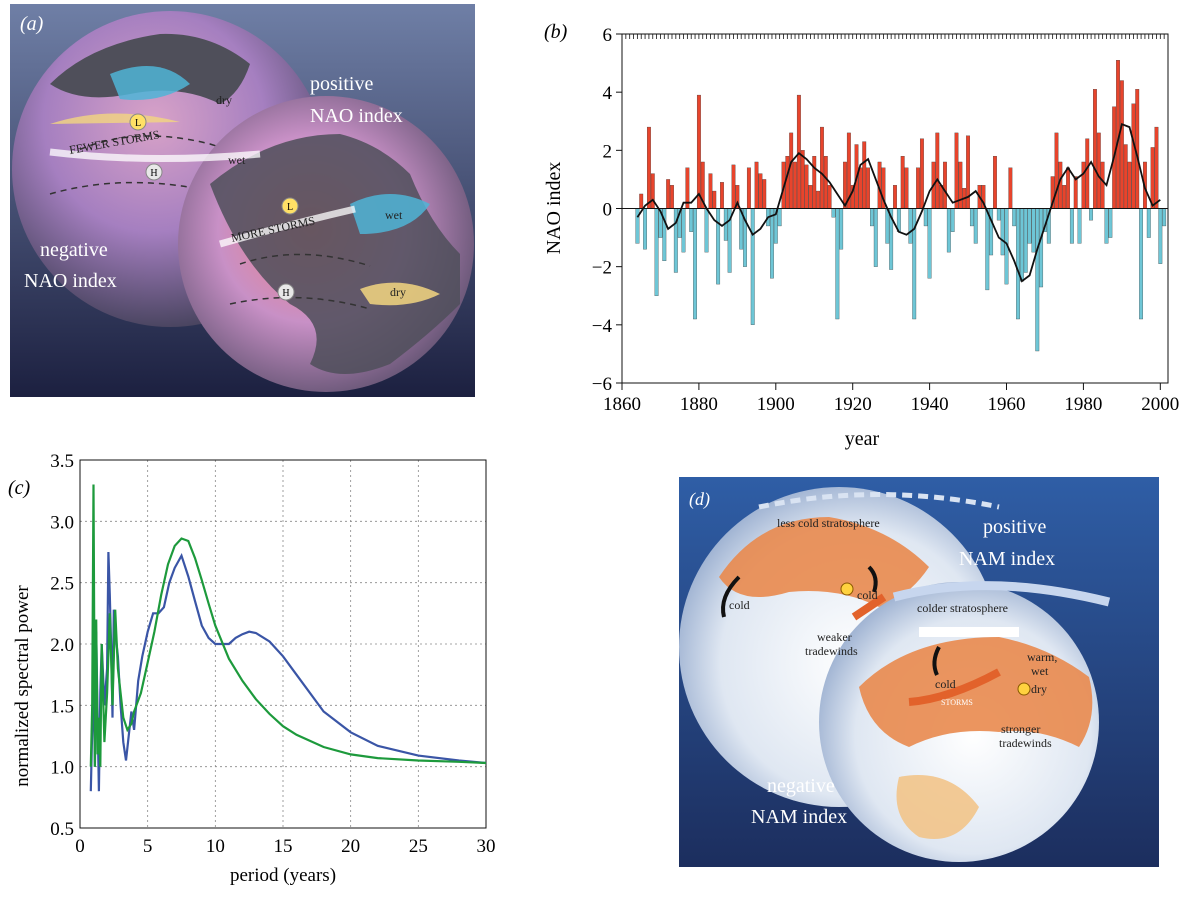 This screenshot has width=1179, height=902. I want to click on y-tick-label: 3.0, so click(62, 522).